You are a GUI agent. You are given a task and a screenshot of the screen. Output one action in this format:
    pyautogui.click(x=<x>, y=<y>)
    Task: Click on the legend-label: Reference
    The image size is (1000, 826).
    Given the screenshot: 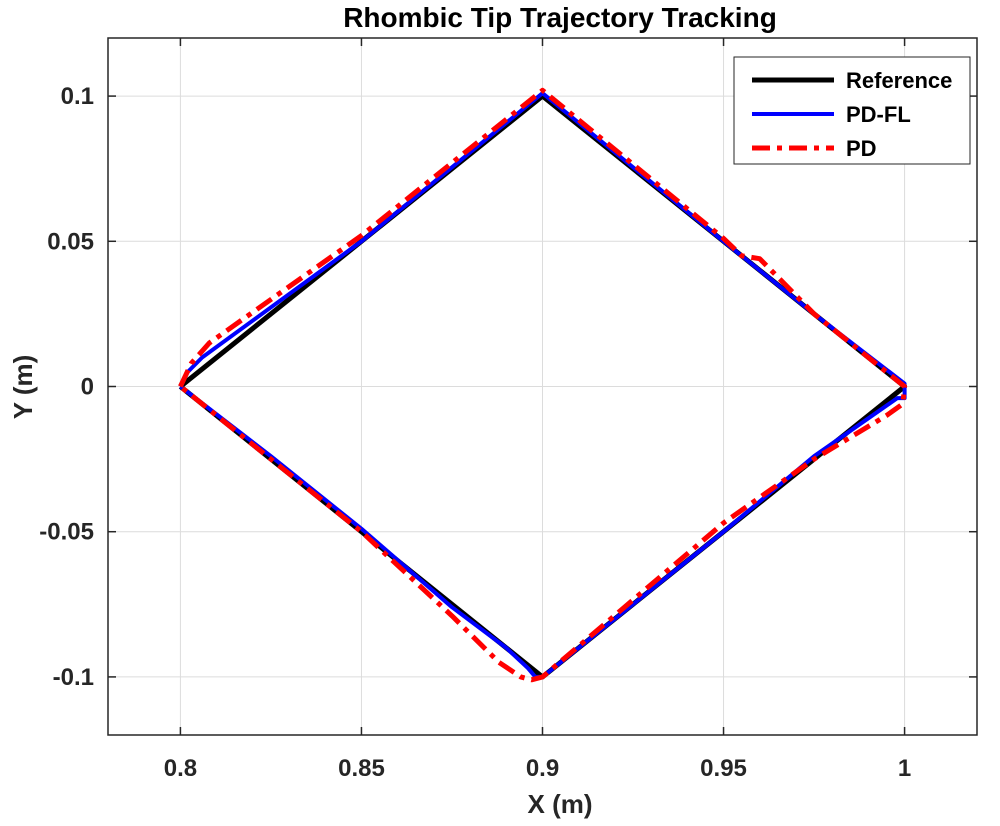 What is the action you would take?
    pyautogui.click(x=899, y=80)
    